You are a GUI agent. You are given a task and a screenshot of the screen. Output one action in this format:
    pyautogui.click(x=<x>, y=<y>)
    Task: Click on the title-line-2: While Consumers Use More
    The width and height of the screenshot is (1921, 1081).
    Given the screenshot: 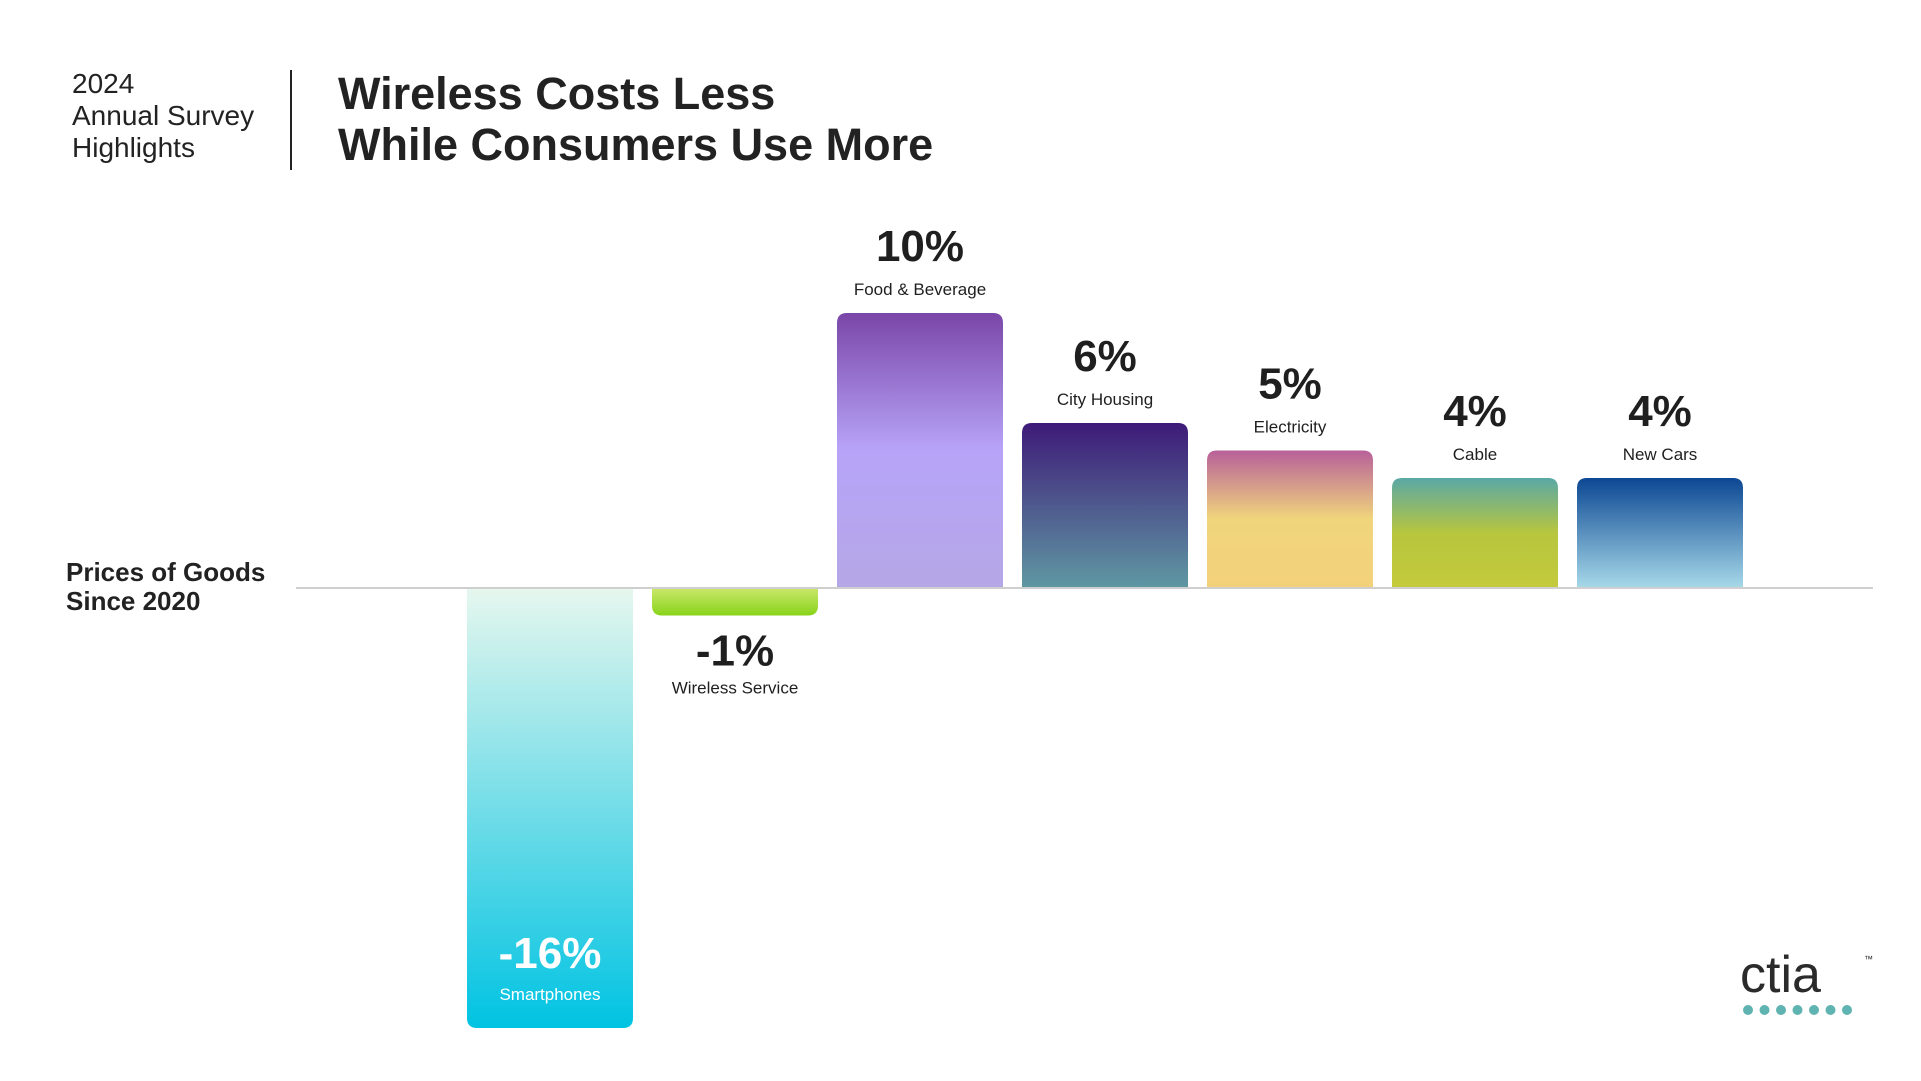 What is the action you would take?
    pyautogui.click(x=636, y=144)
    